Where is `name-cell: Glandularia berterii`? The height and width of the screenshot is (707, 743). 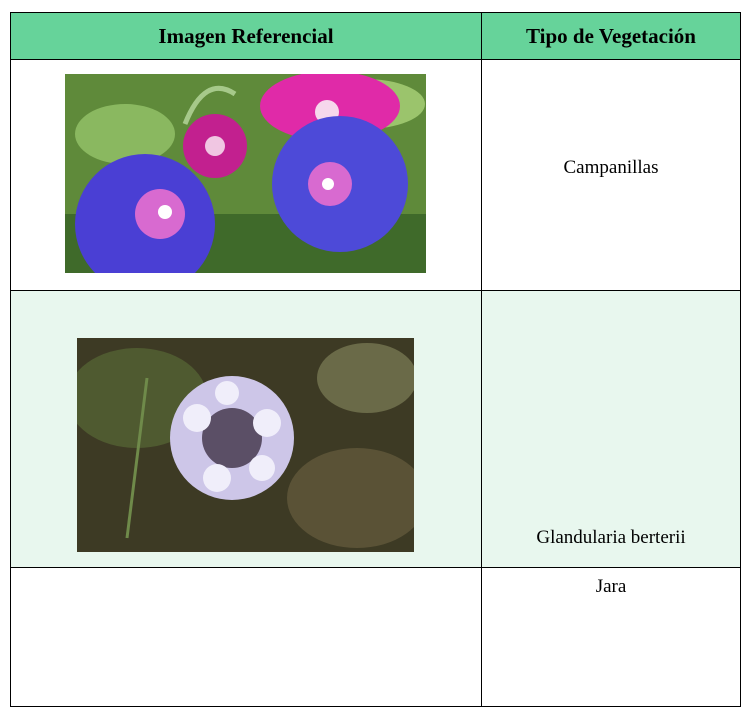 name-cell: Glandularia berterii is located at coordinates (611, 429).